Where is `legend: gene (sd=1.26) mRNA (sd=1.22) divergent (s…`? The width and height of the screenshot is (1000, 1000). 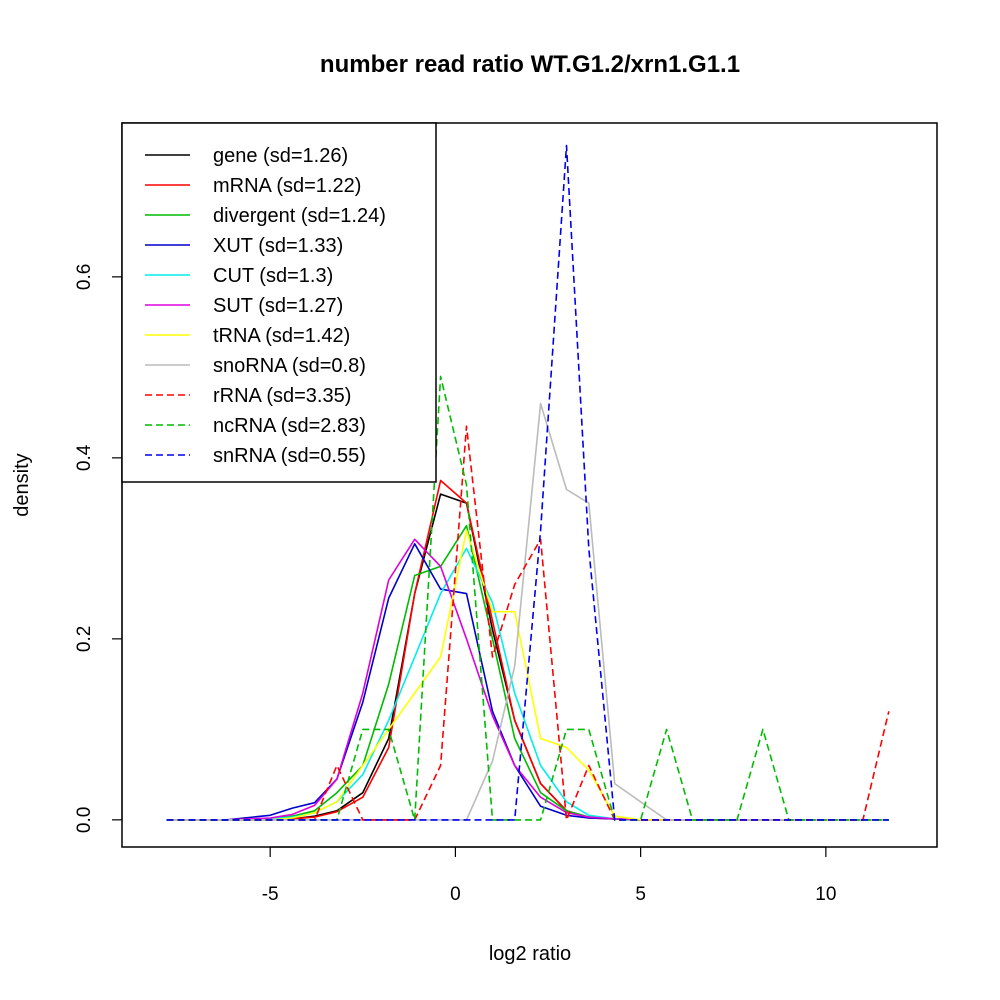 legend: gene (sd=1.26) mRNA (sd=1.22) divergent (s… is located at coordinates (279, 302).